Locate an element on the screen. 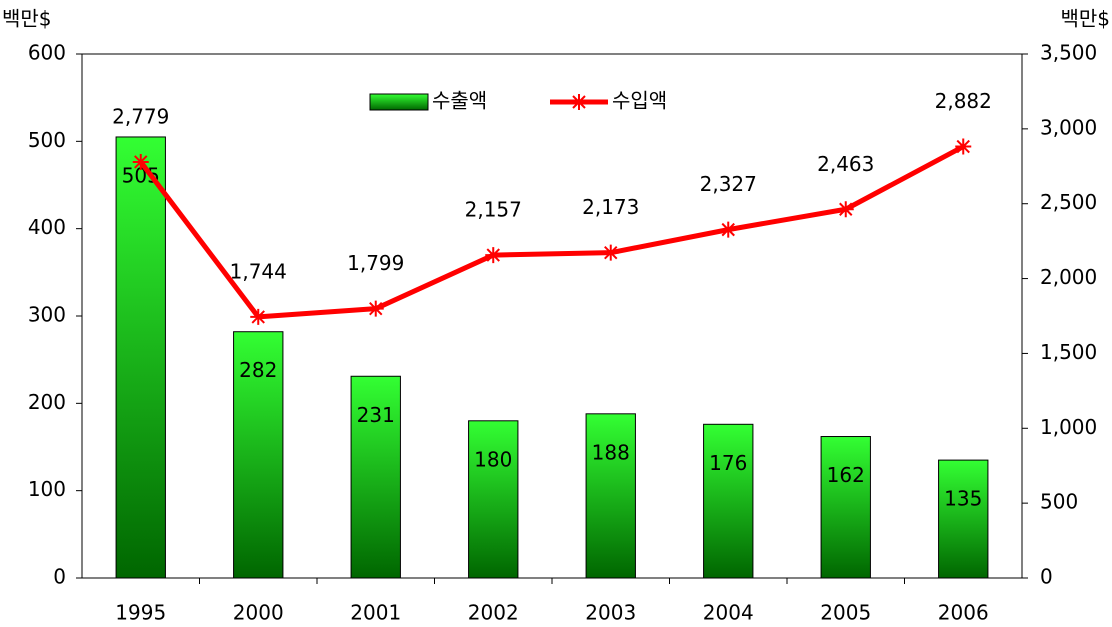  y-tick-label: 500 is located at coordinates (47, 140).